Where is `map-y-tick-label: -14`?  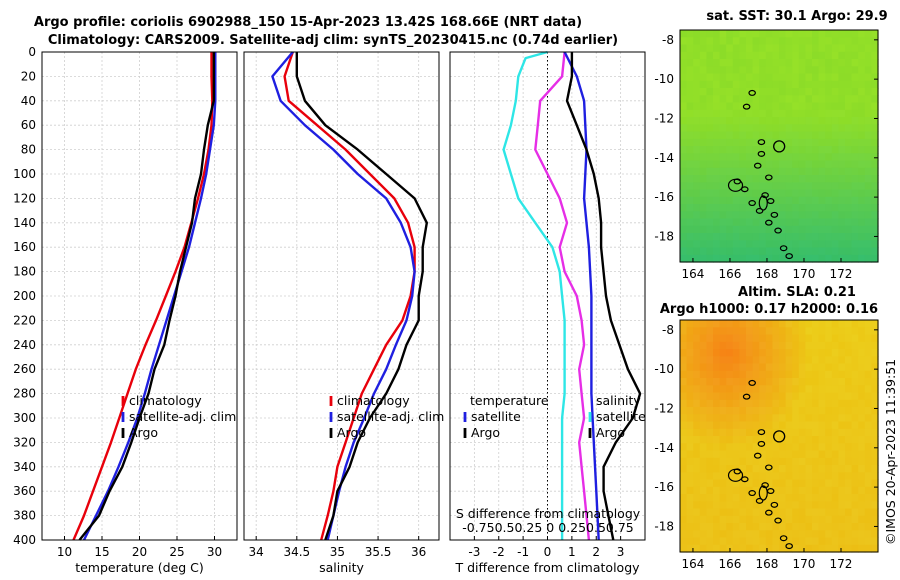
map-y-tick-label: -14 is located at coordinates (664, 158).